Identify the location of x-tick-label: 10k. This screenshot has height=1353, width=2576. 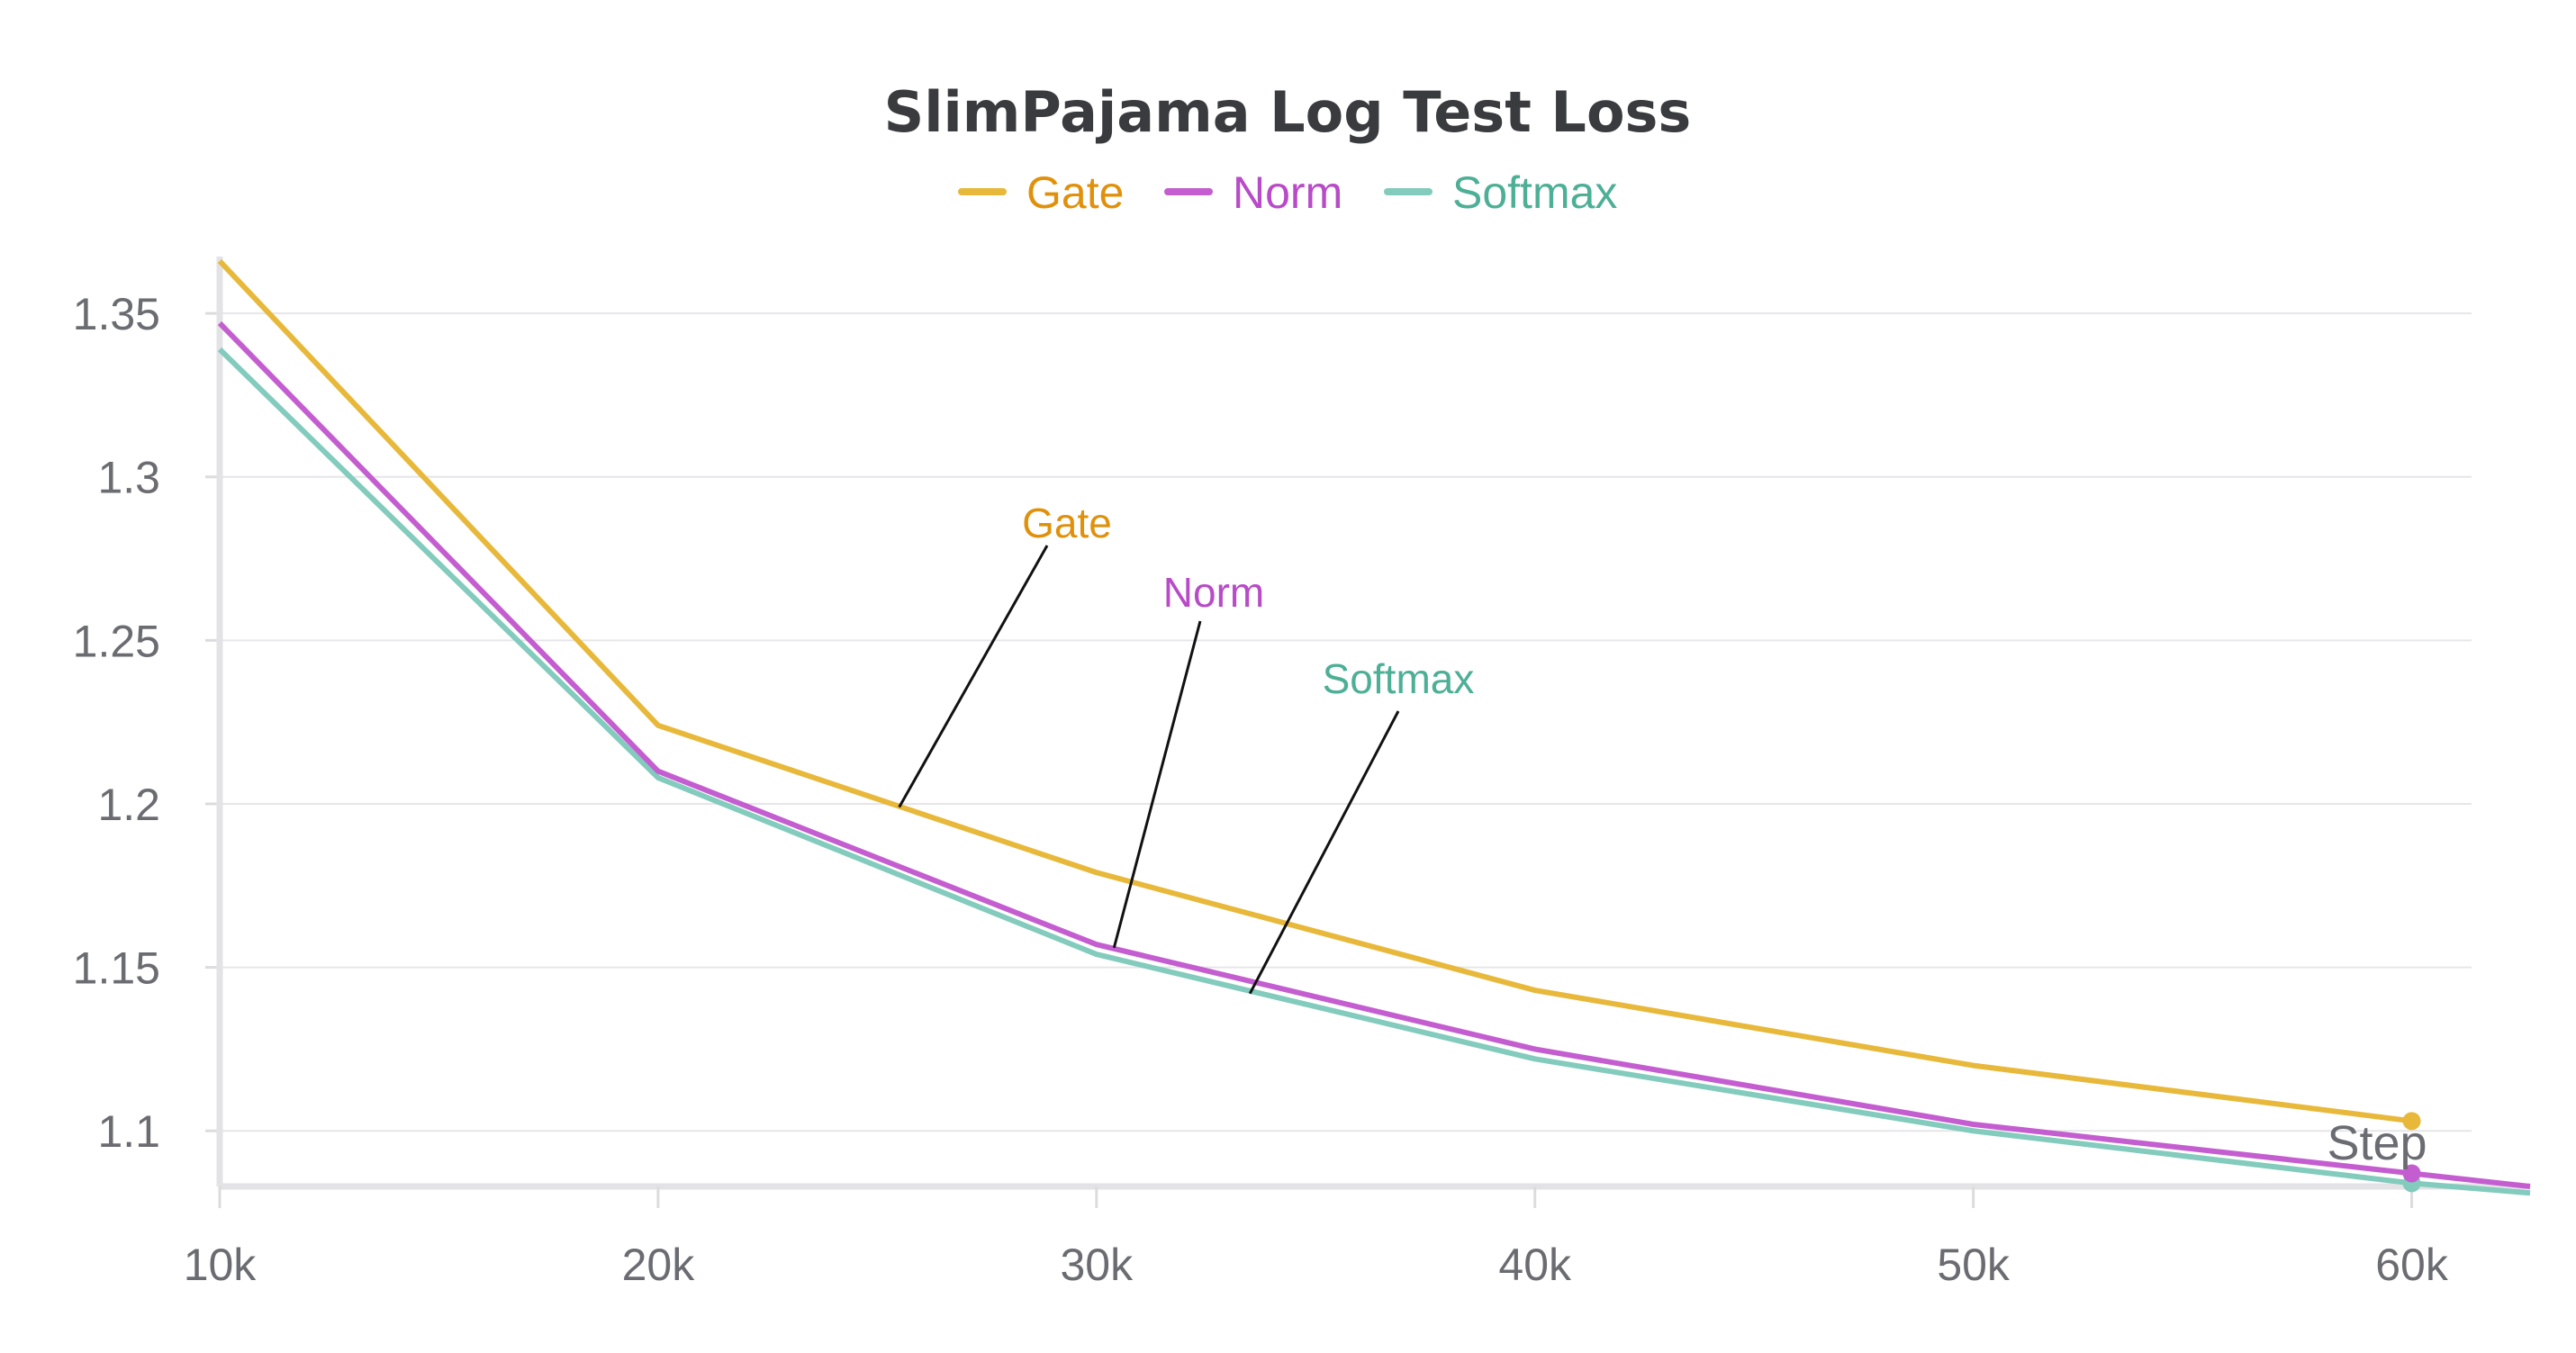
(221, 1265).